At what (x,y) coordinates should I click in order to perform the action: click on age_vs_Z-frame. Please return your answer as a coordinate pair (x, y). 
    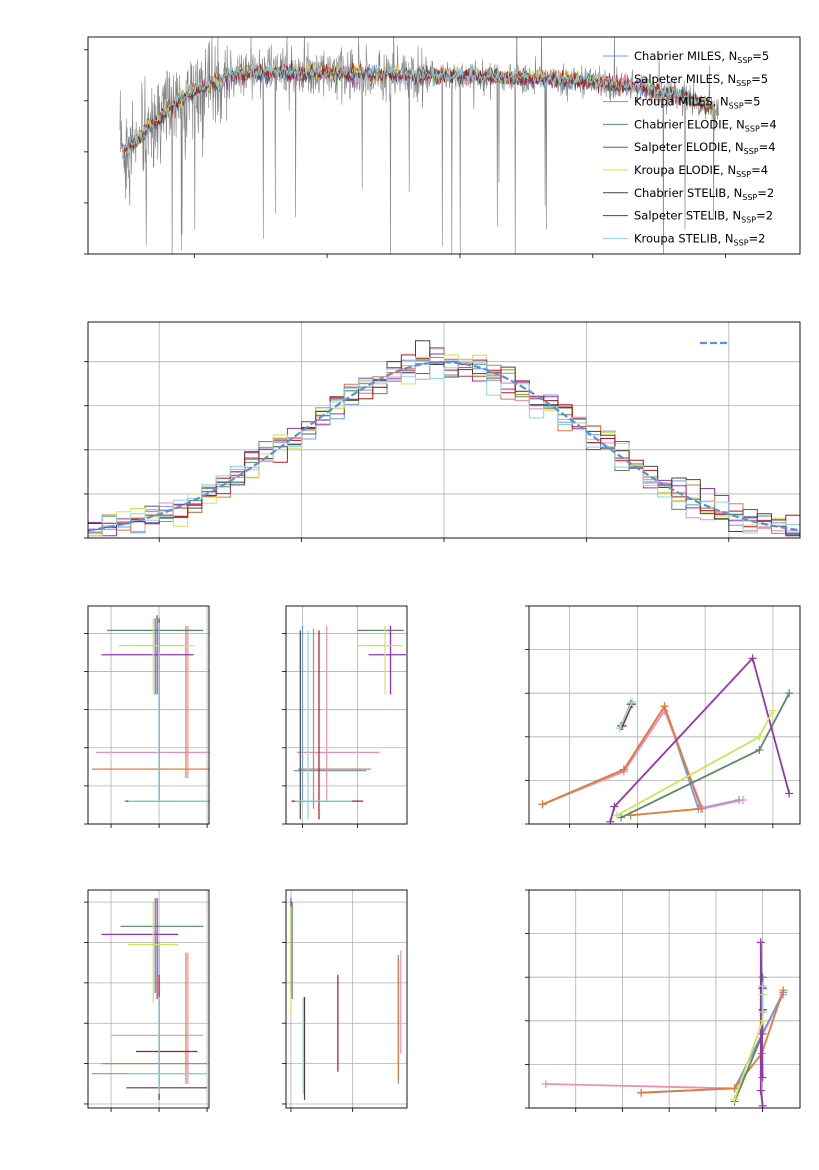
    Looking at the image, I should click on (148, 715).